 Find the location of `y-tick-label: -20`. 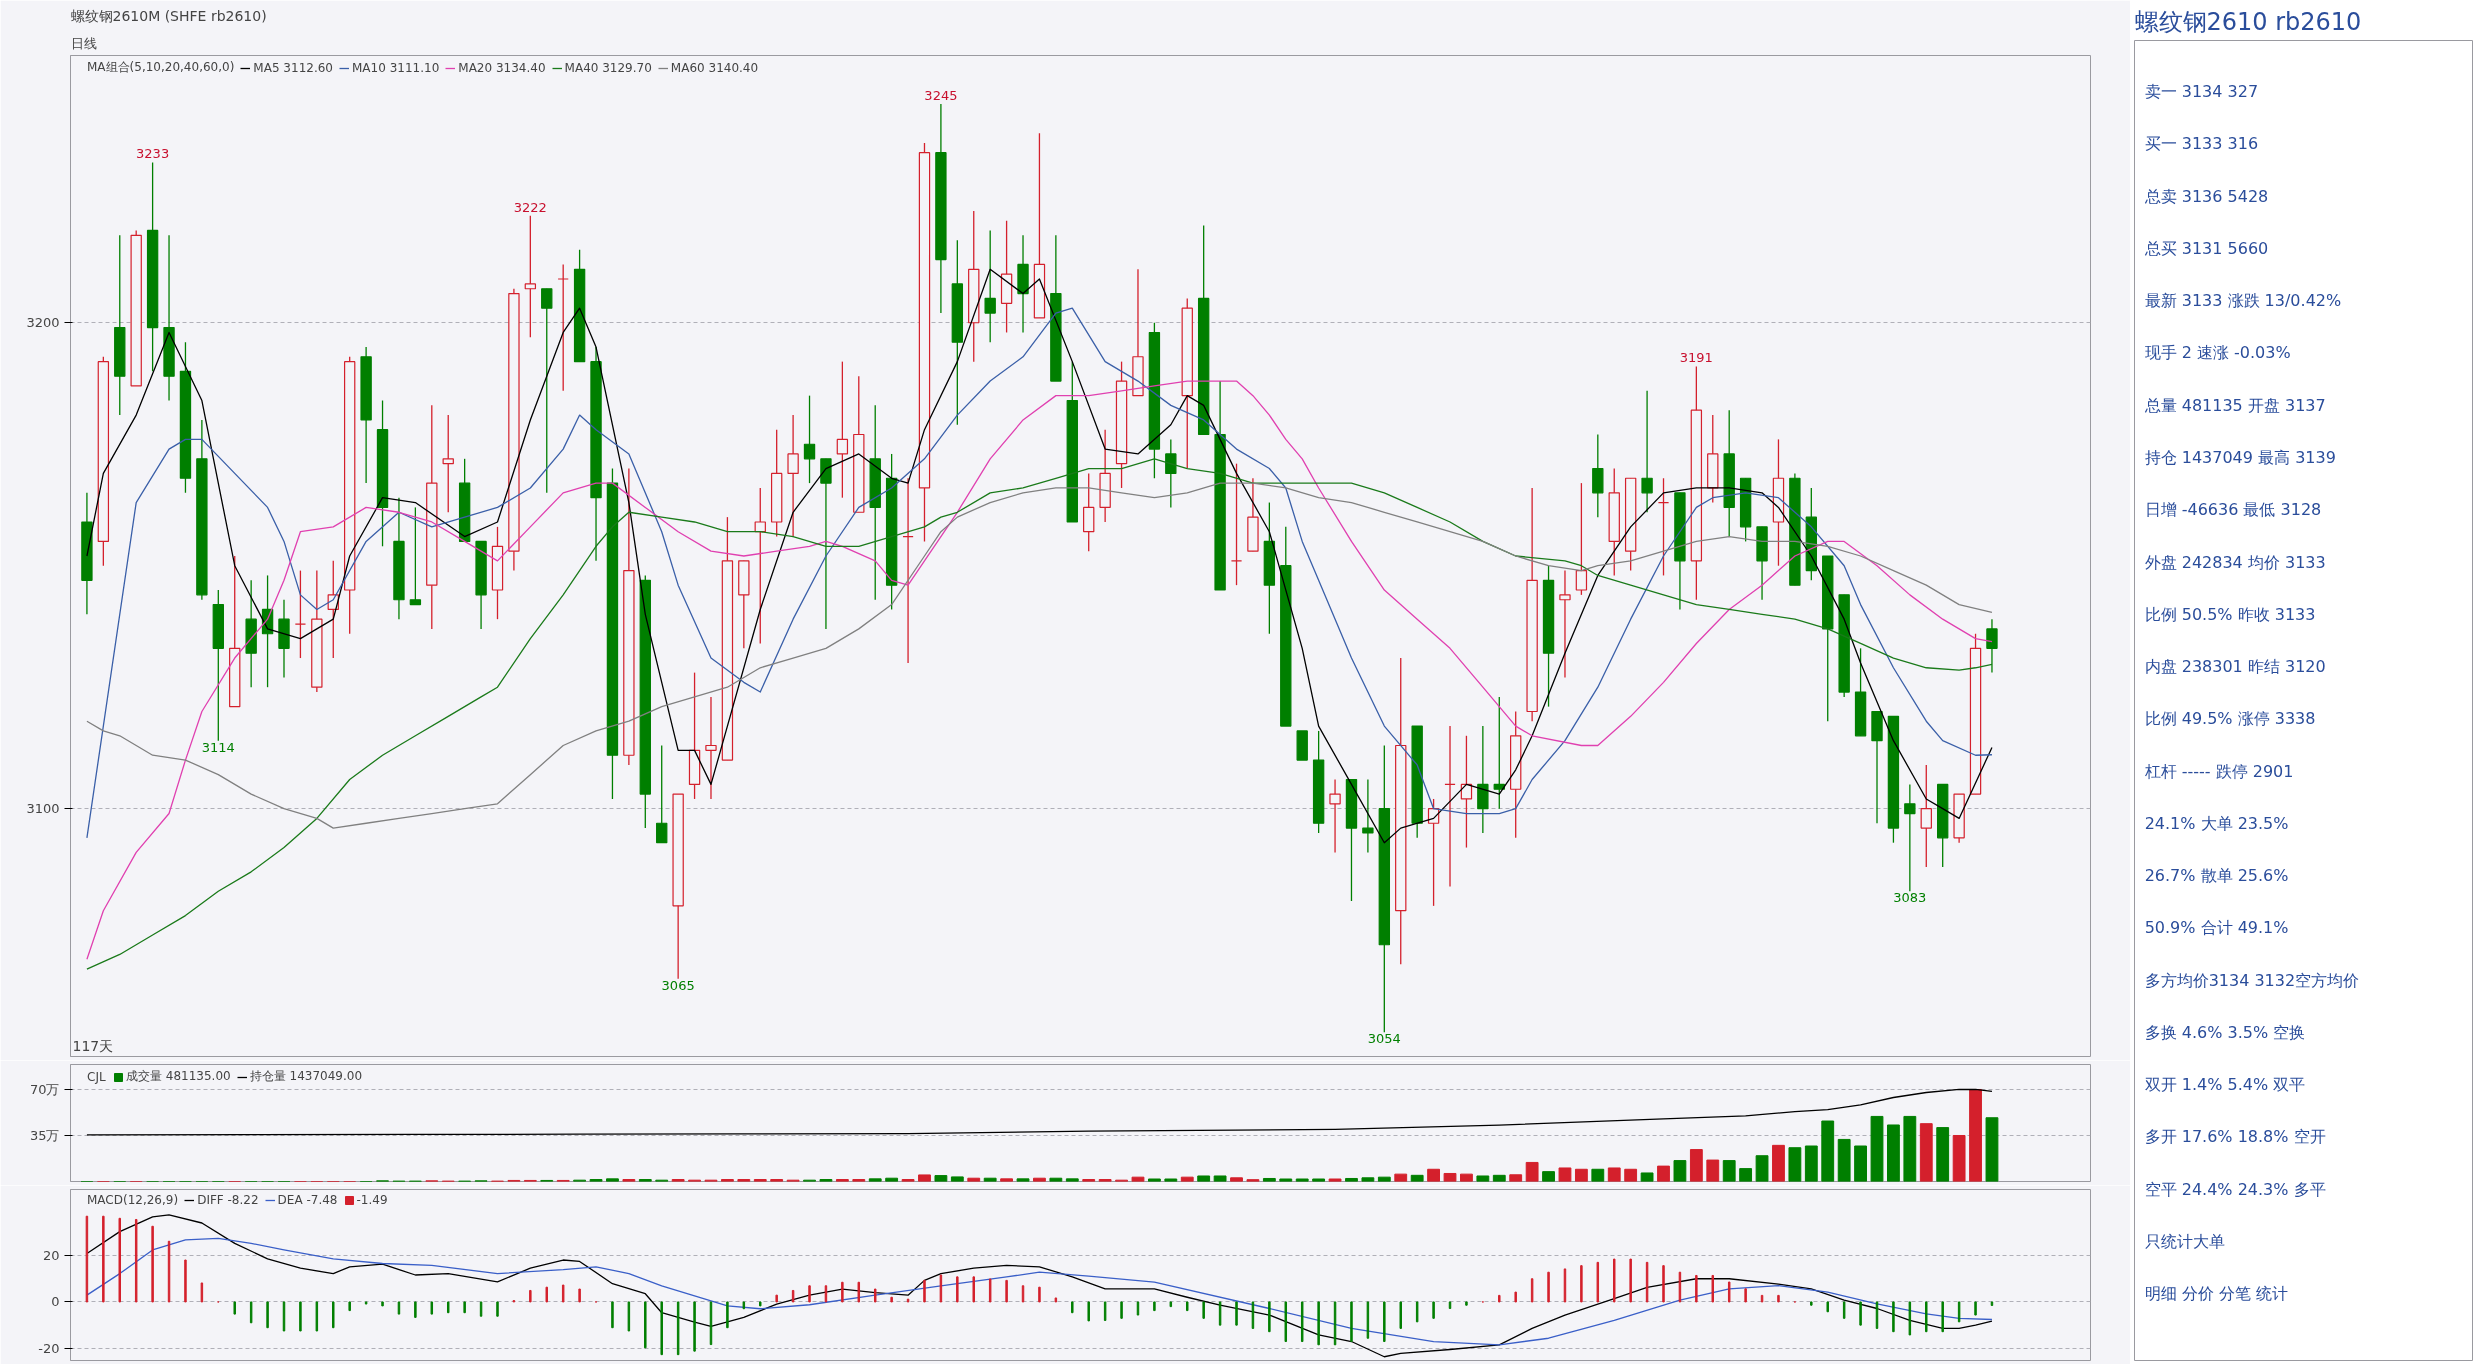

y-tick-label: -20 is located at coordinates (49, 1349).